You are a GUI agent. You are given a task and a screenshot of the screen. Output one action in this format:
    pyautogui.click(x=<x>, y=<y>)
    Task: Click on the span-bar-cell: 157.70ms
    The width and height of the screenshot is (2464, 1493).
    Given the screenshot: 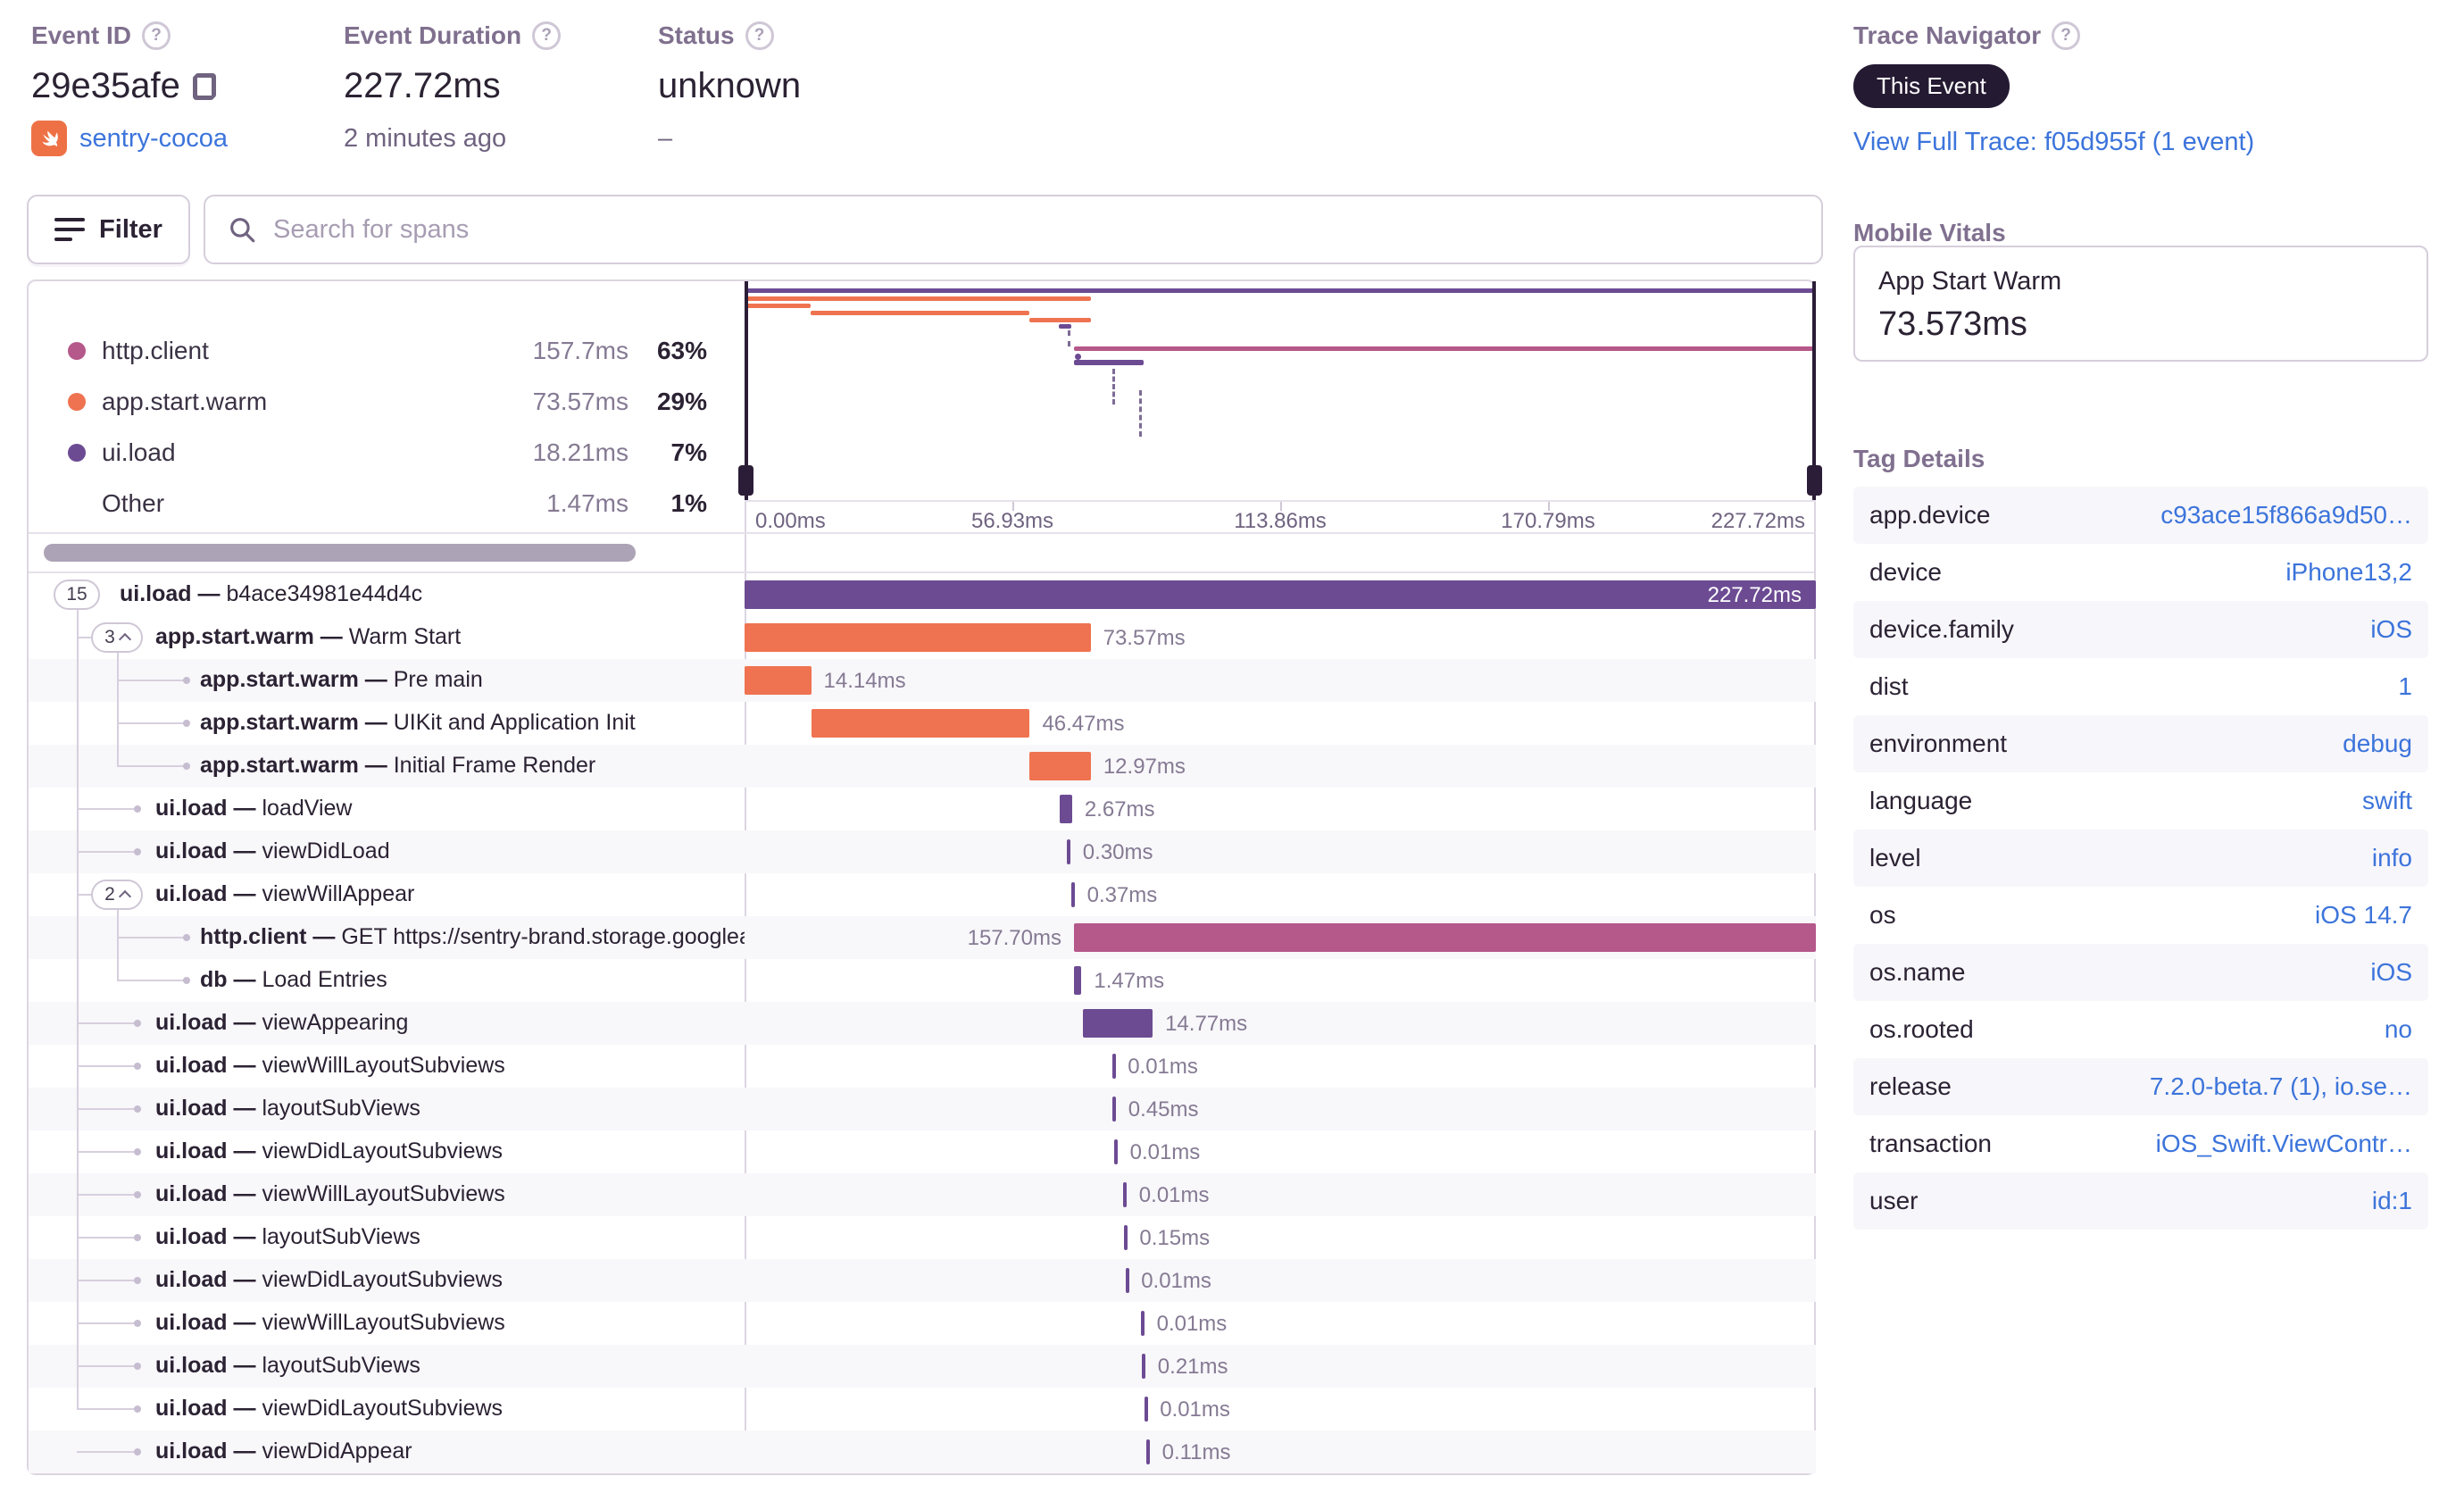 What is the action you would take?
    pyautogui.click(x=1280, y=937)
    